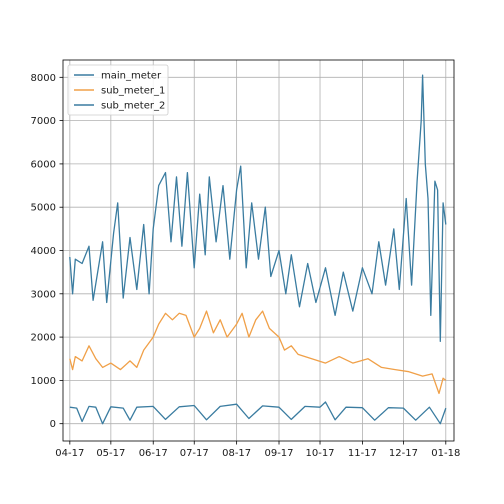  What do you see at coordinates (43, 78) in the screenshot?
I see `y-tick-label: 8000` at bounding box center [43, 78].